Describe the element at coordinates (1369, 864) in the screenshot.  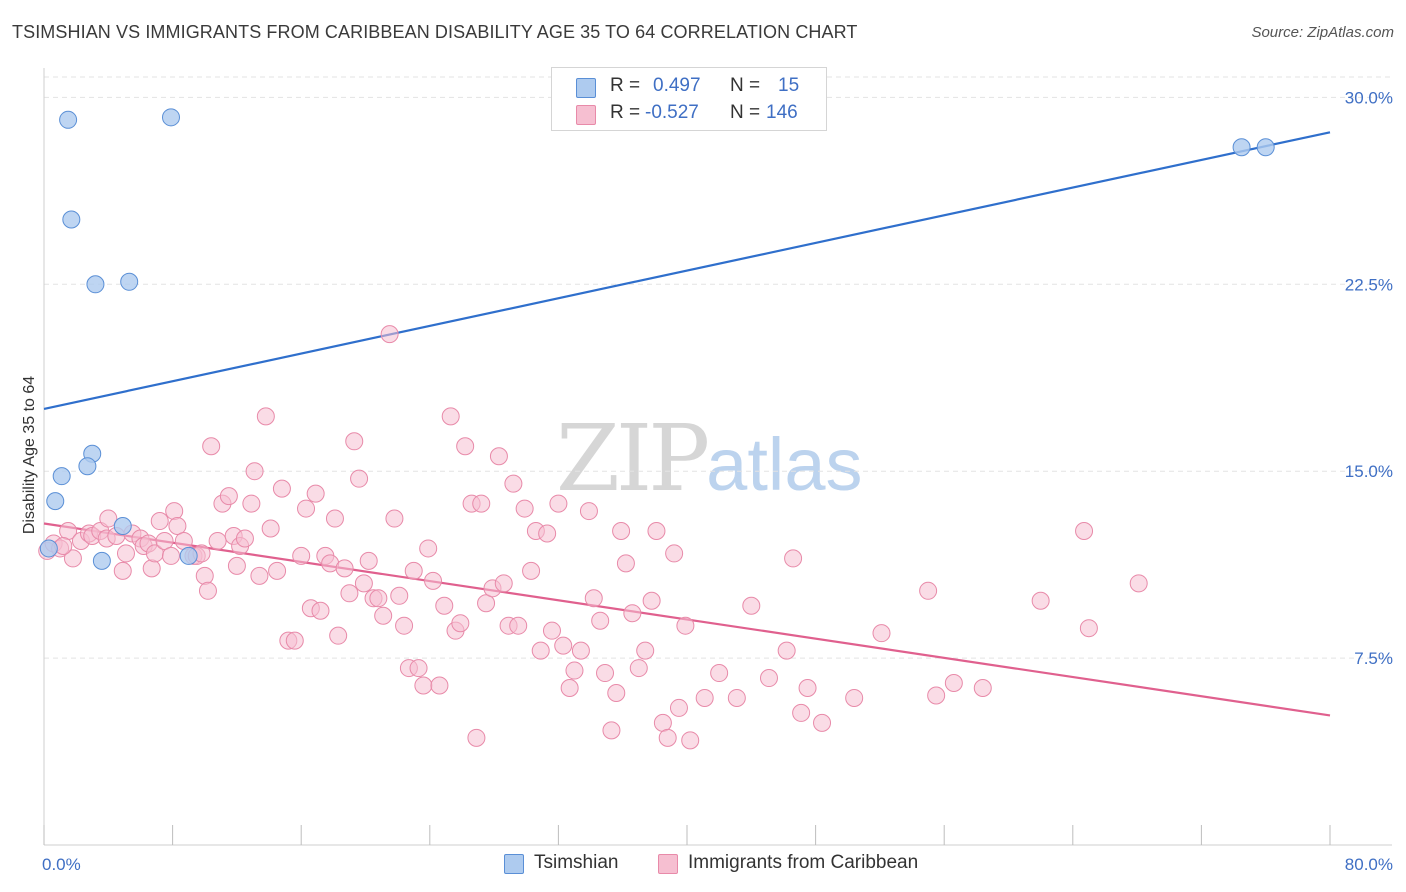
I see `x-tick-label: 80.0%` at that location.